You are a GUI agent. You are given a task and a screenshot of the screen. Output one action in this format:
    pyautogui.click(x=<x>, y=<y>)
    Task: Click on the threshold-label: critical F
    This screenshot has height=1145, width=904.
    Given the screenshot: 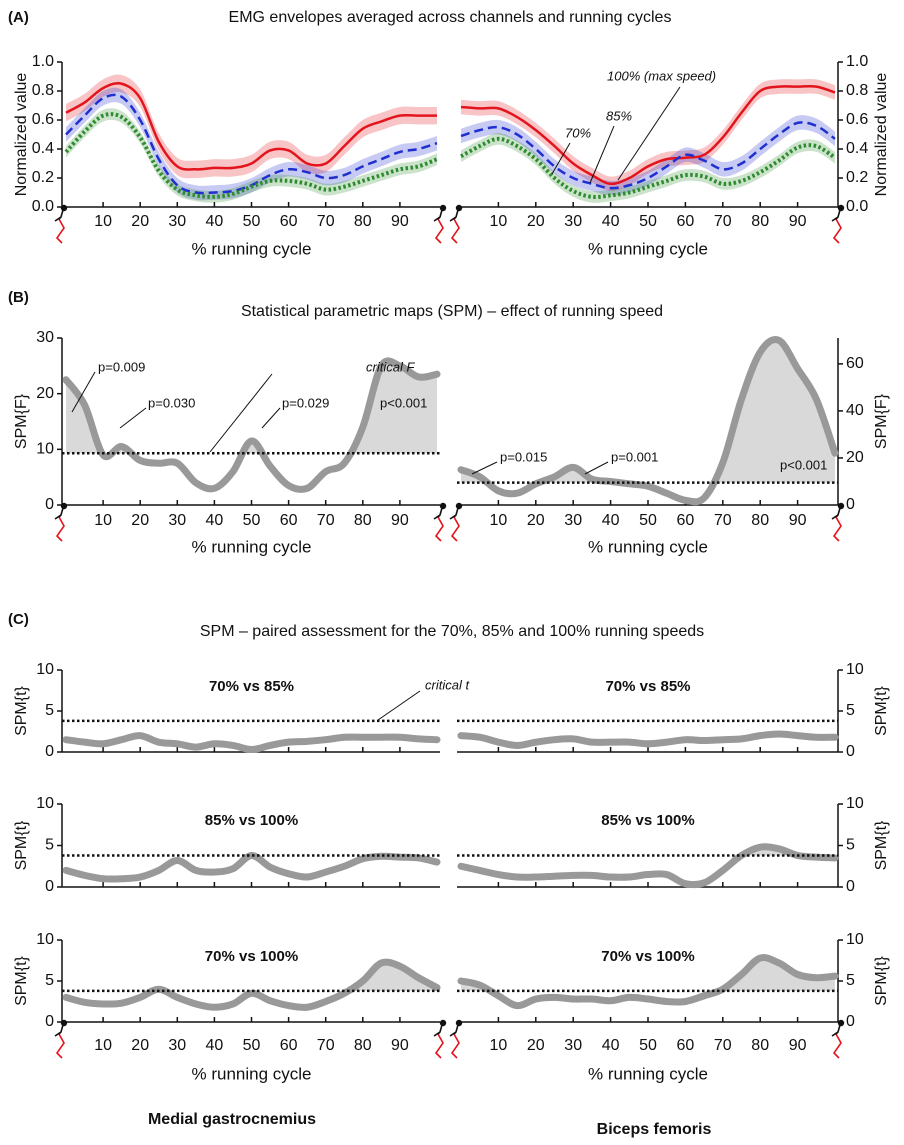 What is the action you would take?
    pyautogui.click(x=390, y=366)
    